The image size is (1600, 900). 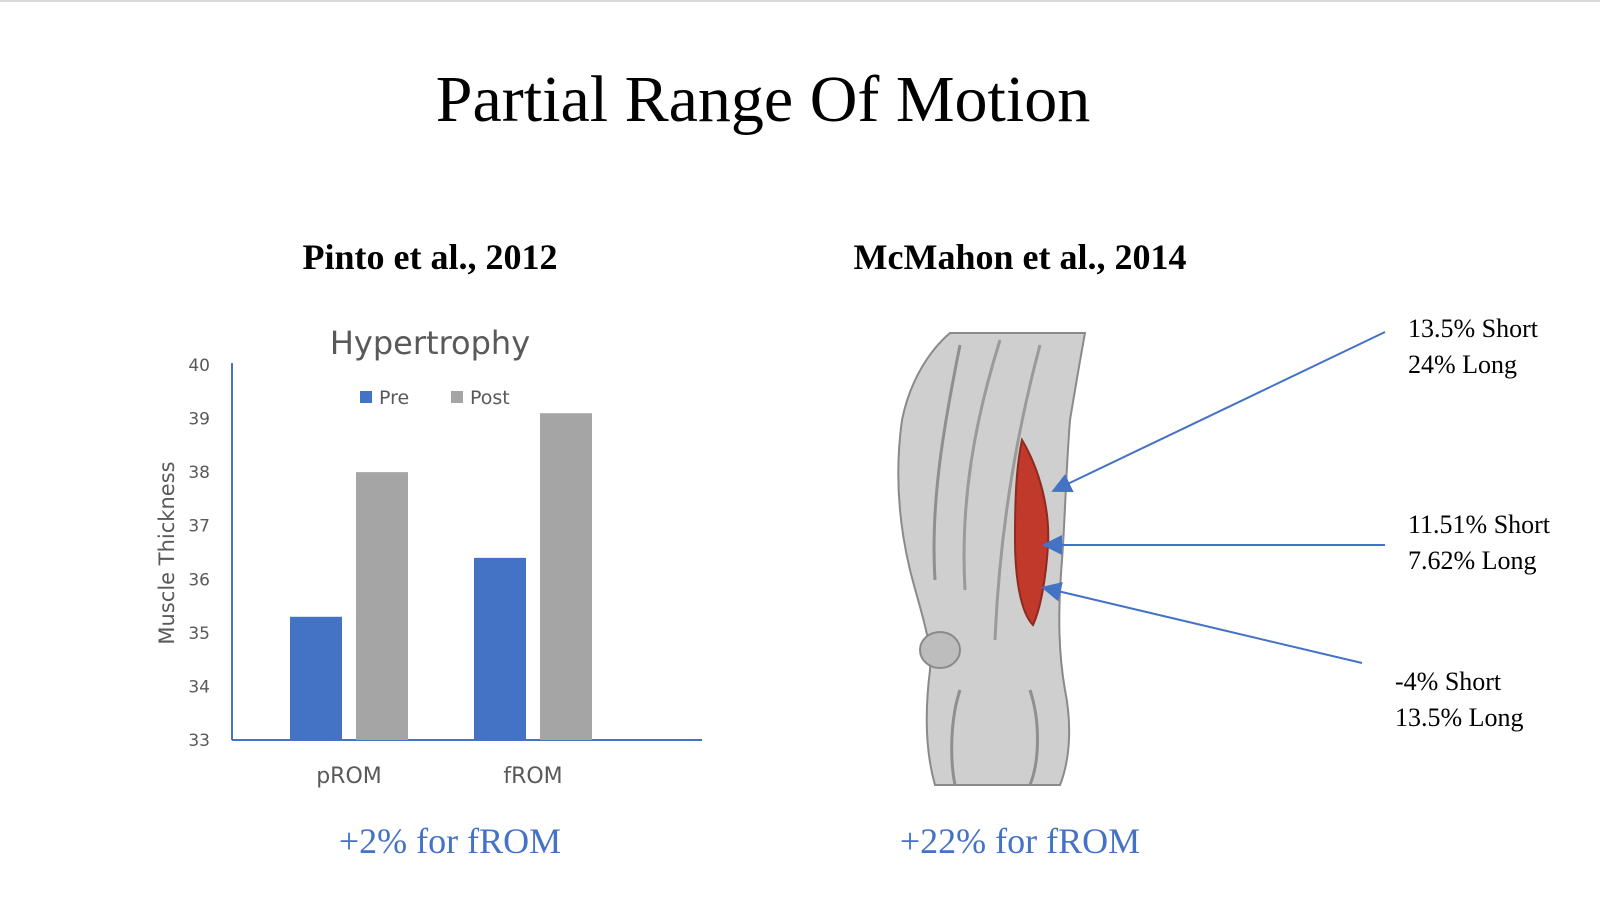 What do you see at coordinates (1448, 681) in the screenshot?
I see `label-lower-short: -4% Short` at bounding box center [1448, 681].